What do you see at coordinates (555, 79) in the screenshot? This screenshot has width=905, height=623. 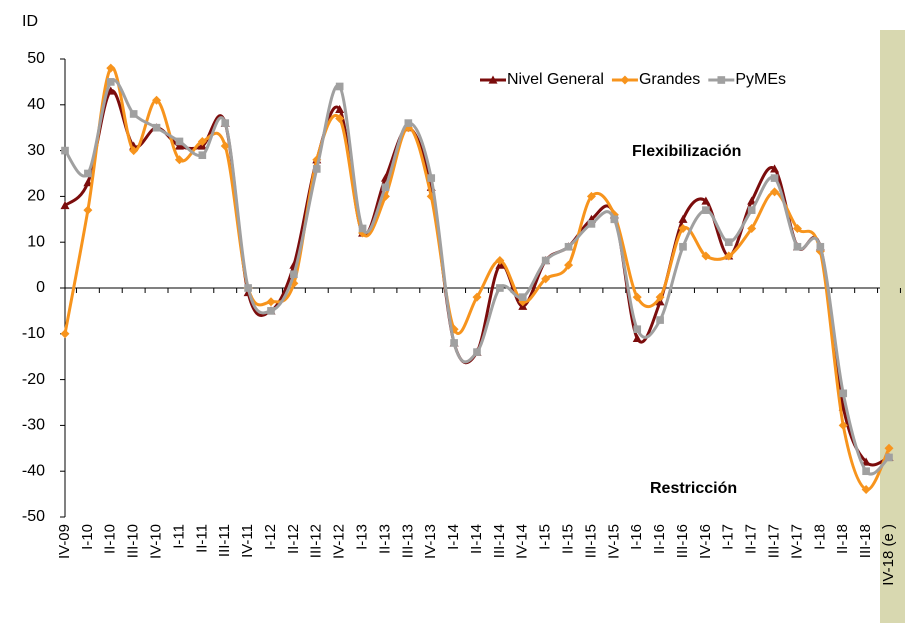 I see `legend-label: Nivel General` at bounding box center [555, 79].